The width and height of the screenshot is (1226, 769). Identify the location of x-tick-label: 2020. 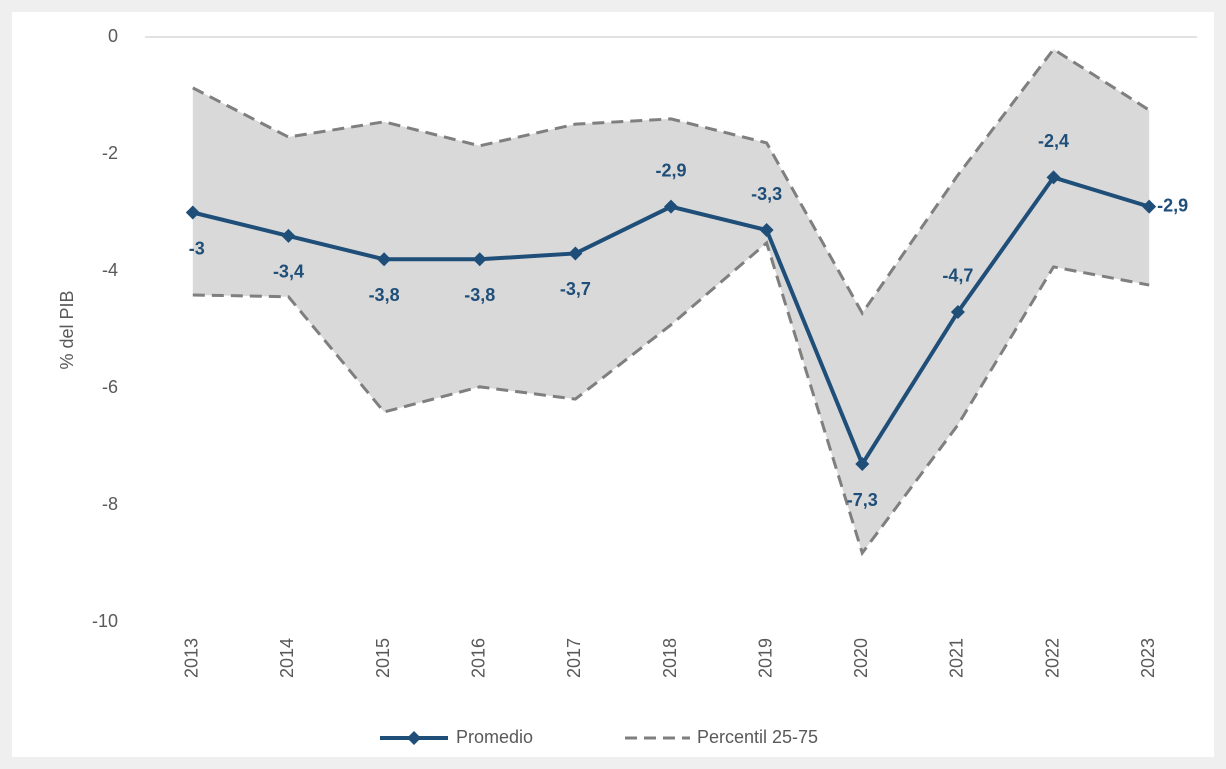
(861, 658).